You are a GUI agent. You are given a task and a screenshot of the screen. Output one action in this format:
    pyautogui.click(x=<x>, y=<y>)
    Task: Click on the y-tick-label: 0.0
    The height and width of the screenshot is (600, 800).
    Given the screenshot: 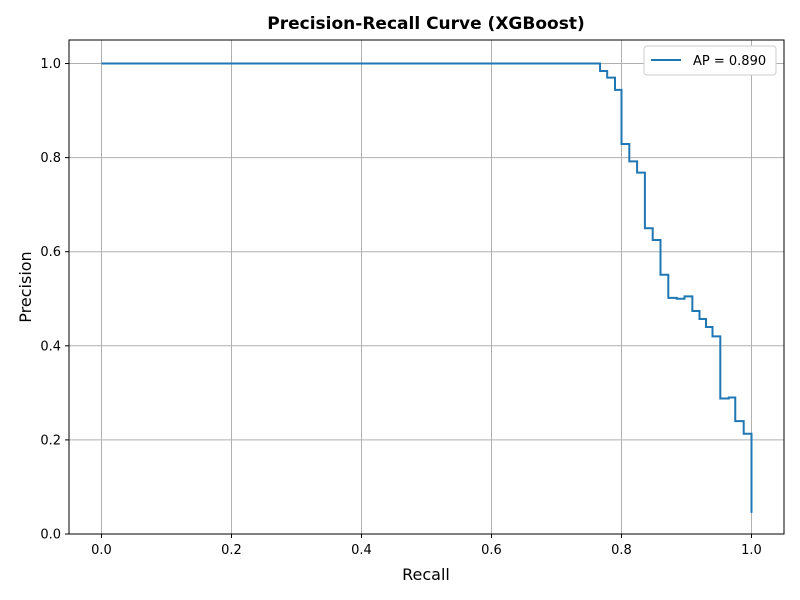 What is the action you would take?
    pyautogui.click(x=50, y=535)
    